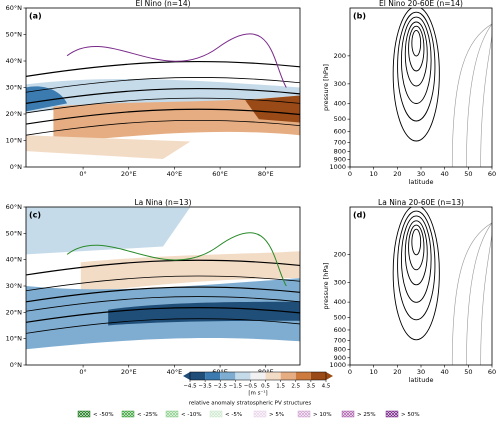 The image size is (500, 422). I want to click on legend-label: < -10%, so click(191, 415).